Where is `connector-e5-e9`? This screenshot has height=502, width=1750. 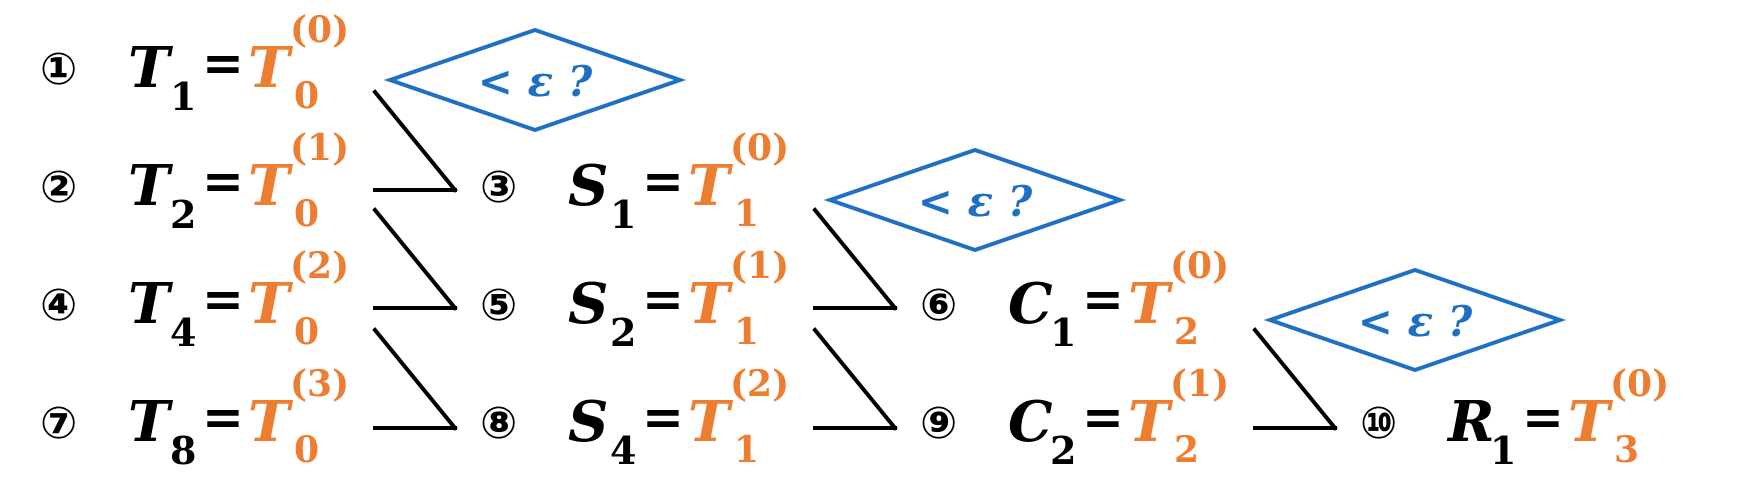 connector-e5-e9 is located at coordinates (855, 379).